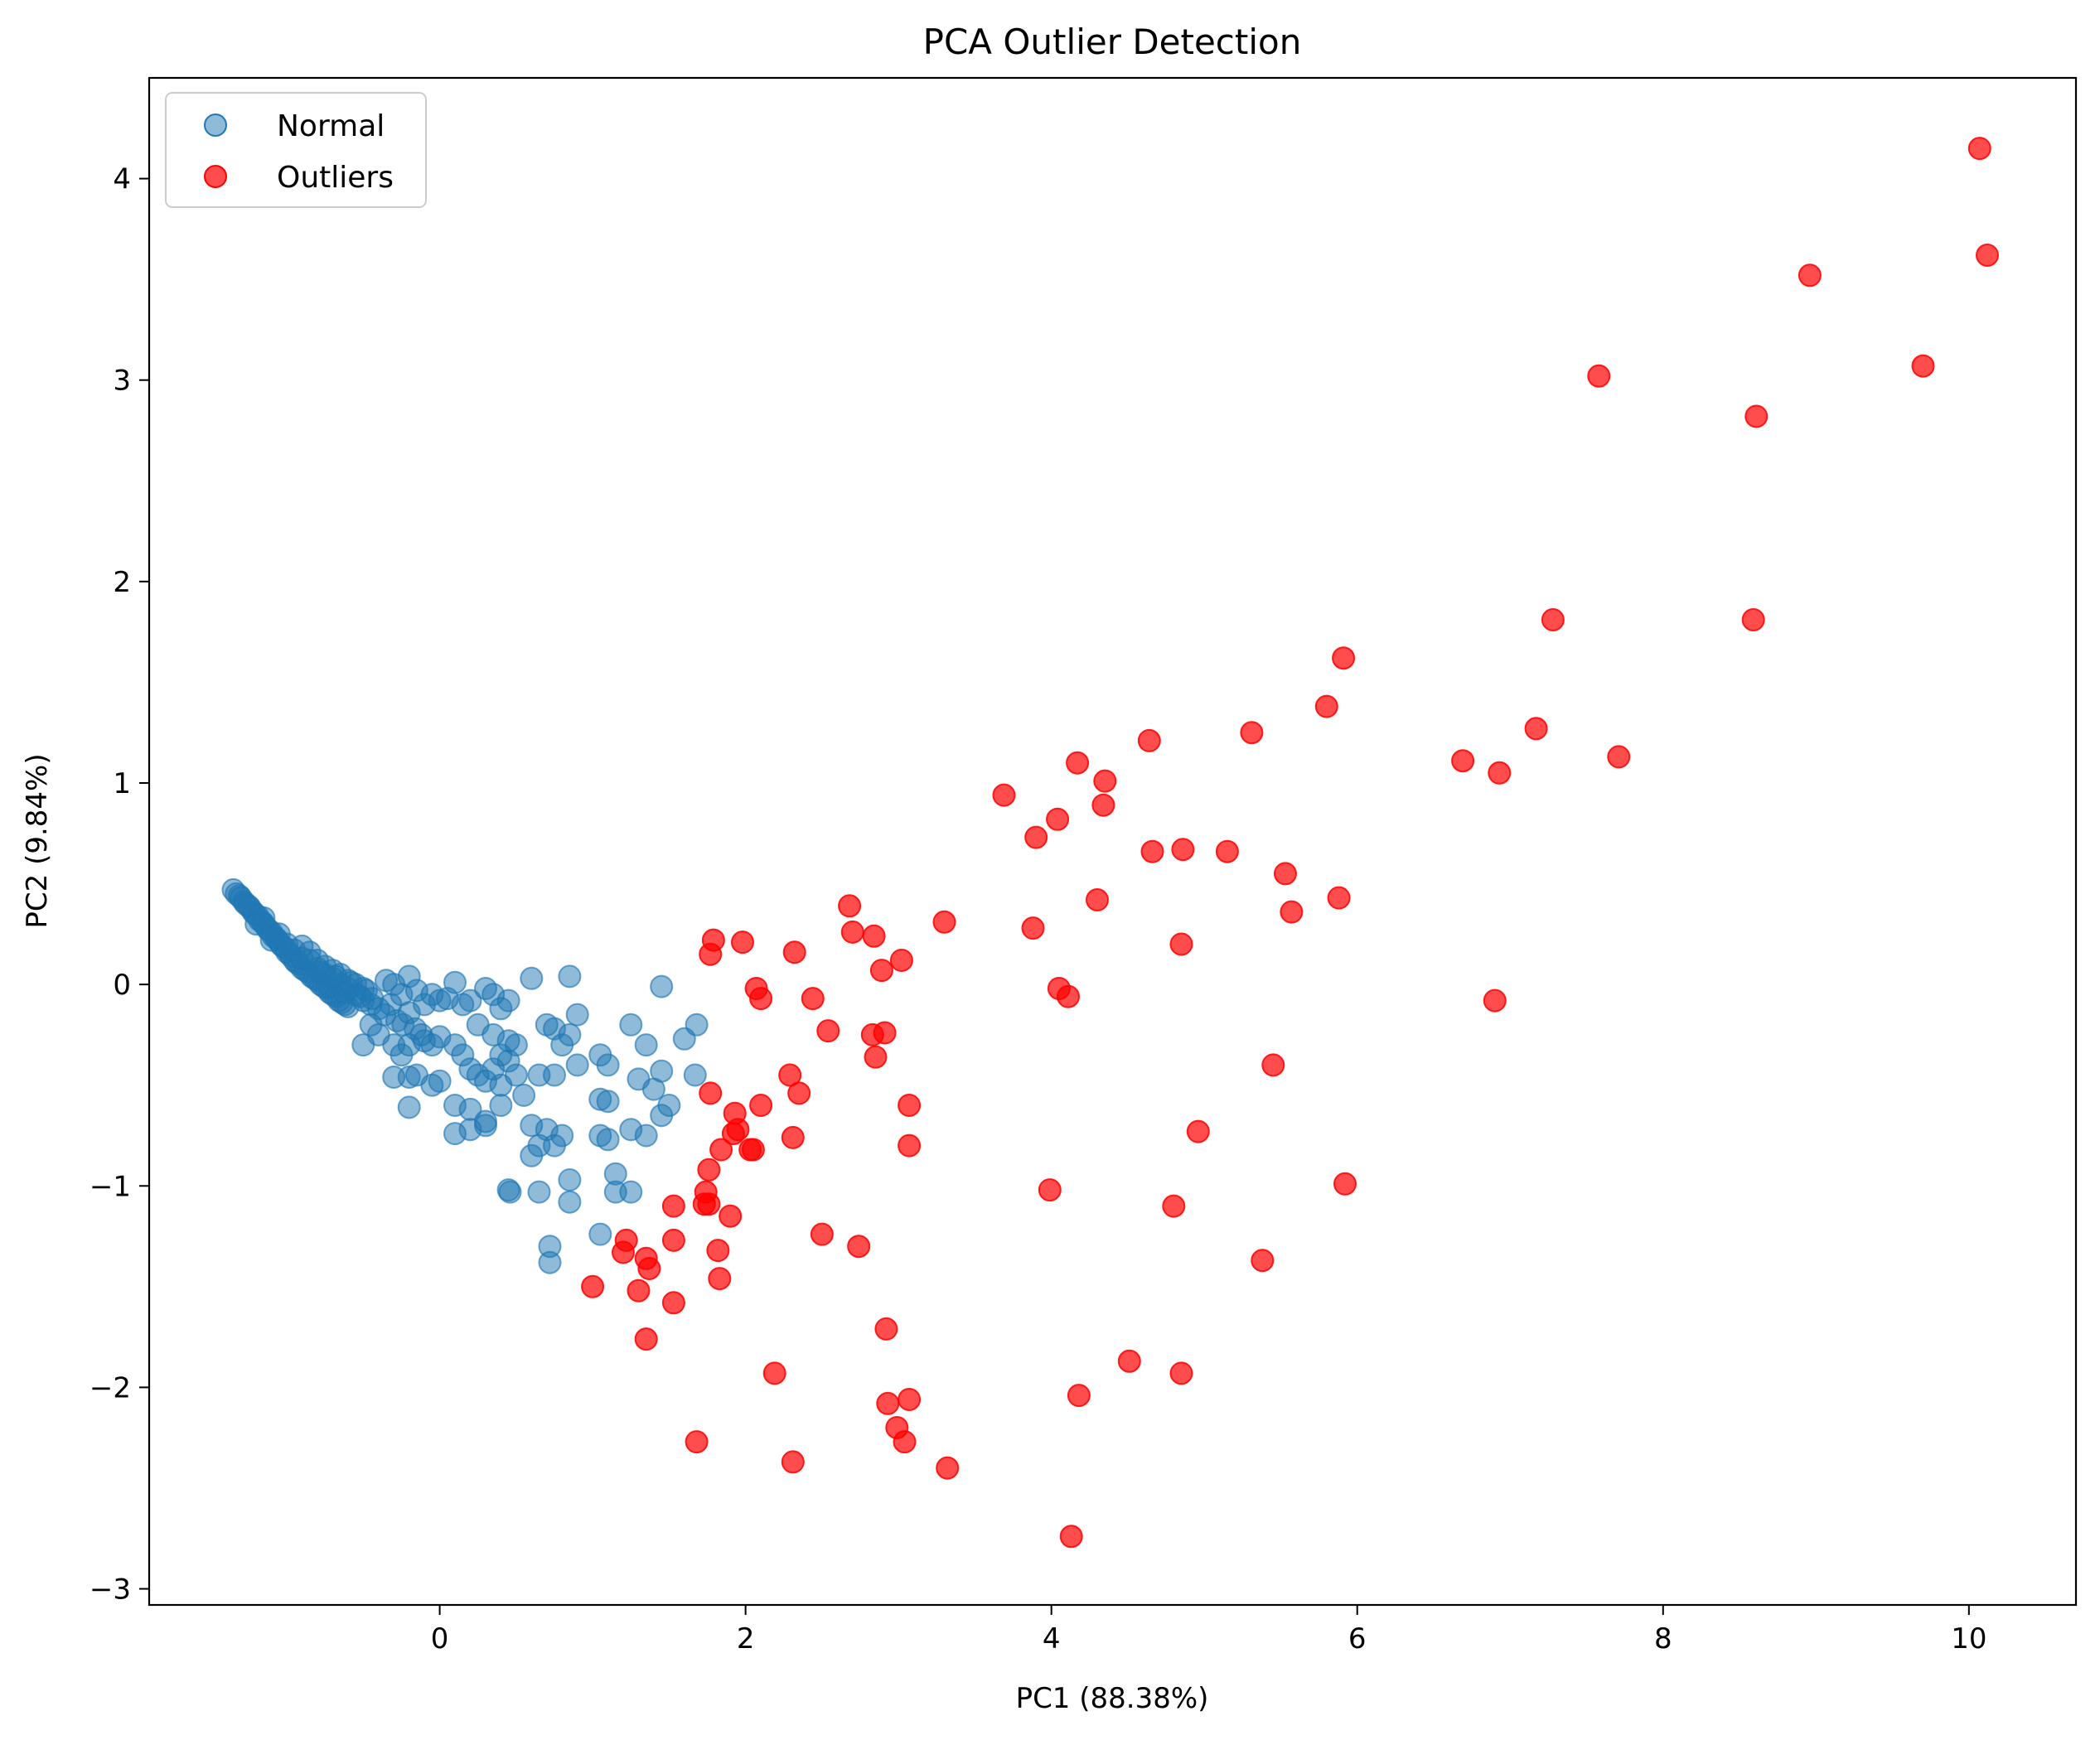 The height and width of the screenshot is (1740, 2100). Describe the element at coordinates (38, 840) in the screenshot. I see `y-axis-label: PC2 (9.84%)` at that location.